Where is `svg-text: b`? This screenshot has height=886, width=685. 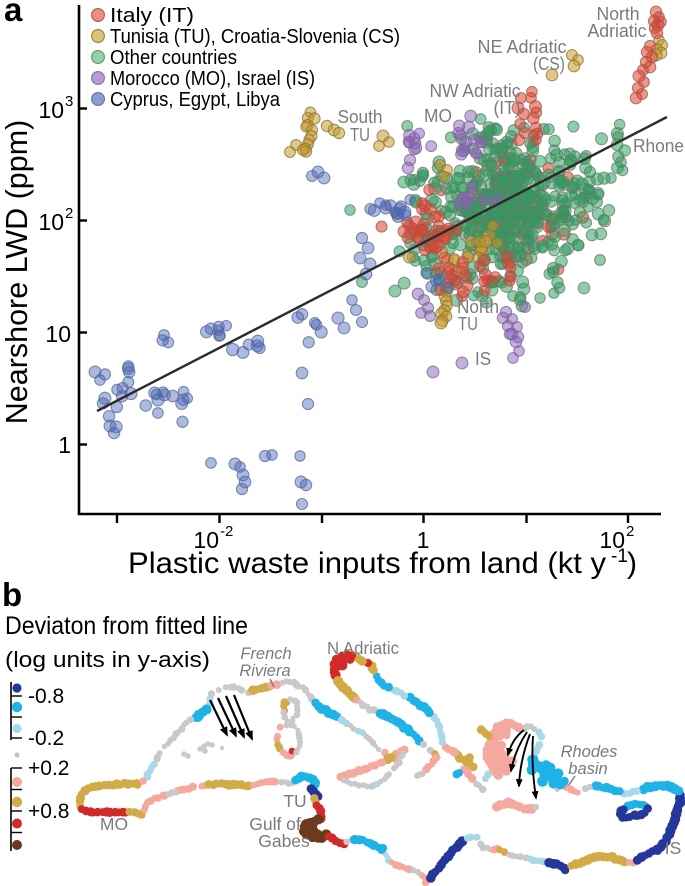 svg-text: b is located at coordinates (12, 594).